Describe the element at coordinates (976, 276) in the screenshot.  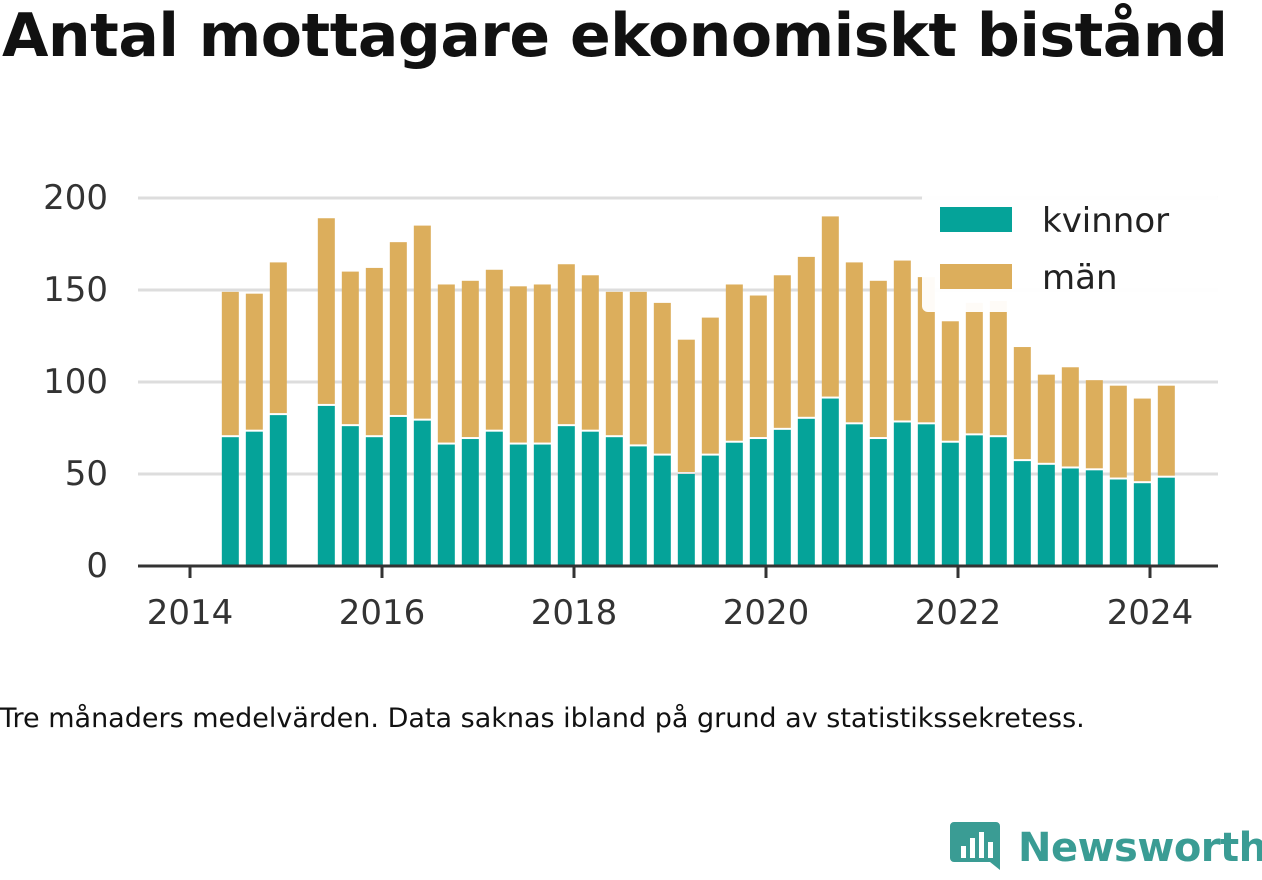
I see `legend-swatch-man` at that location.